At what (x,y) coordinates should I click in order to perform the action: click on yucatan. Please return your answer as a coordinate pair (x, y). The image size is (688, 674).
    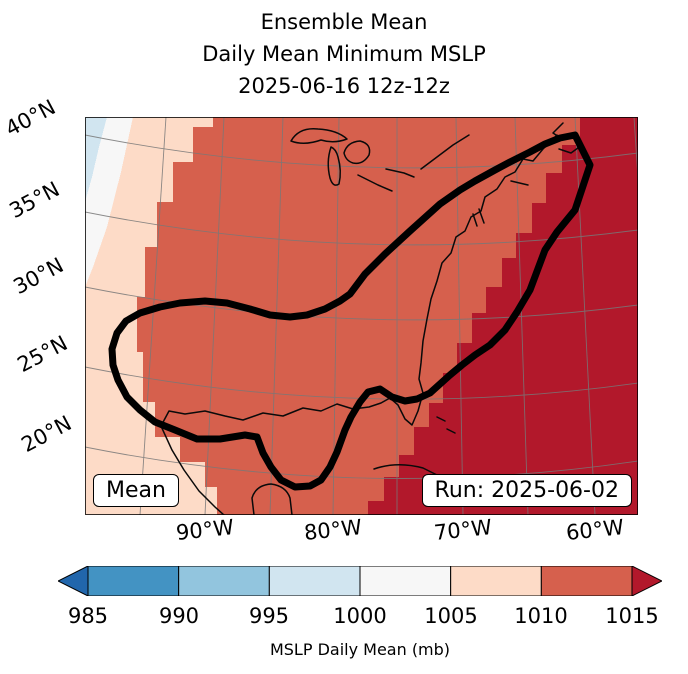
    Looking at the image, I should click on (272, 499).